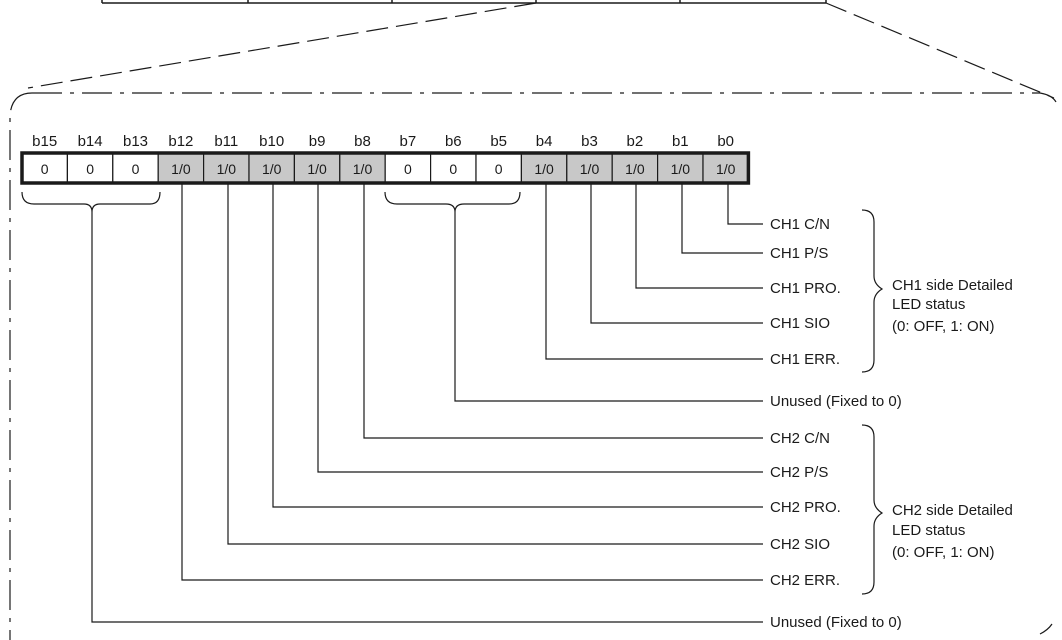 Image resolution: width=1062 pixels, height=640 pixels. Describe the element at coordinates (800, 323) in the screenshot. I see `label-ch1-sio: CH1 SIO` at that location.